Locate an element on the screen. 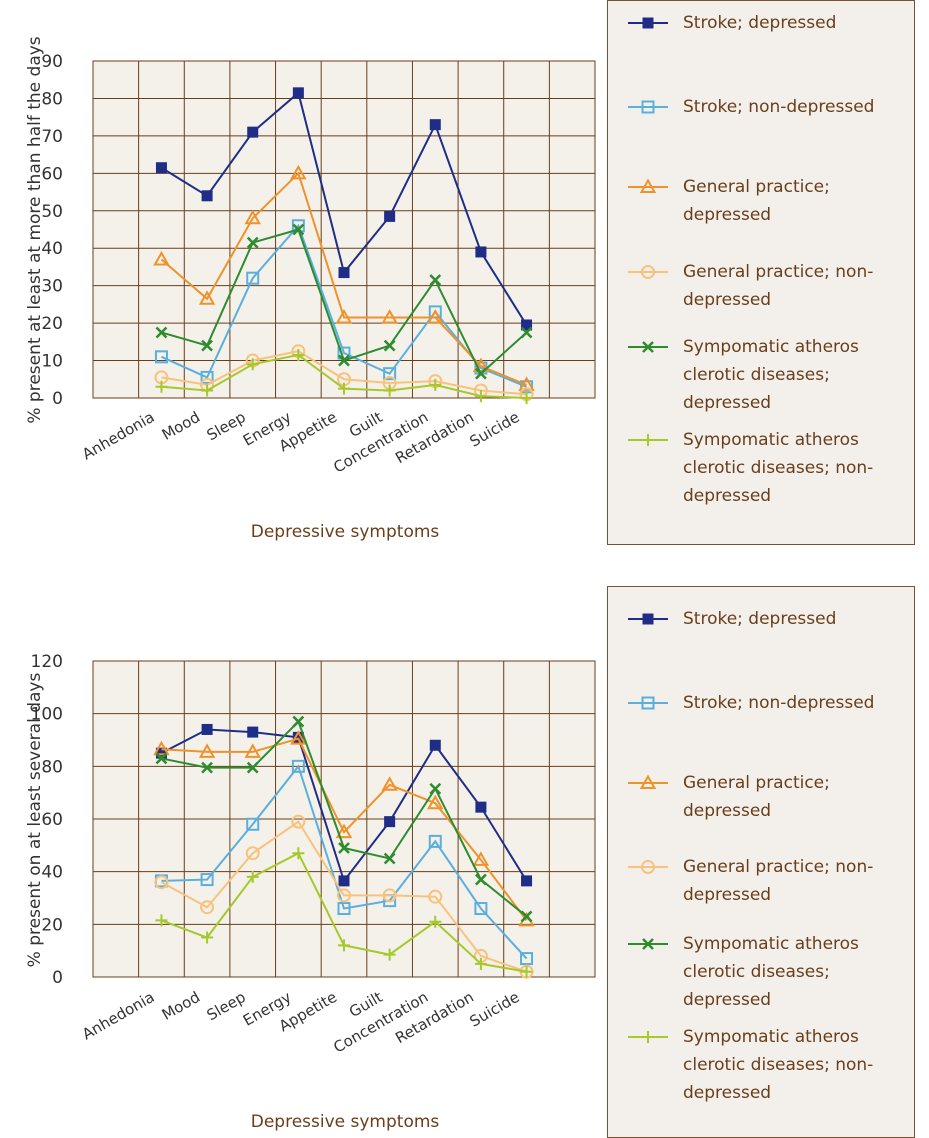  y-tick-label: 100 is located at coordinates (47, 715).